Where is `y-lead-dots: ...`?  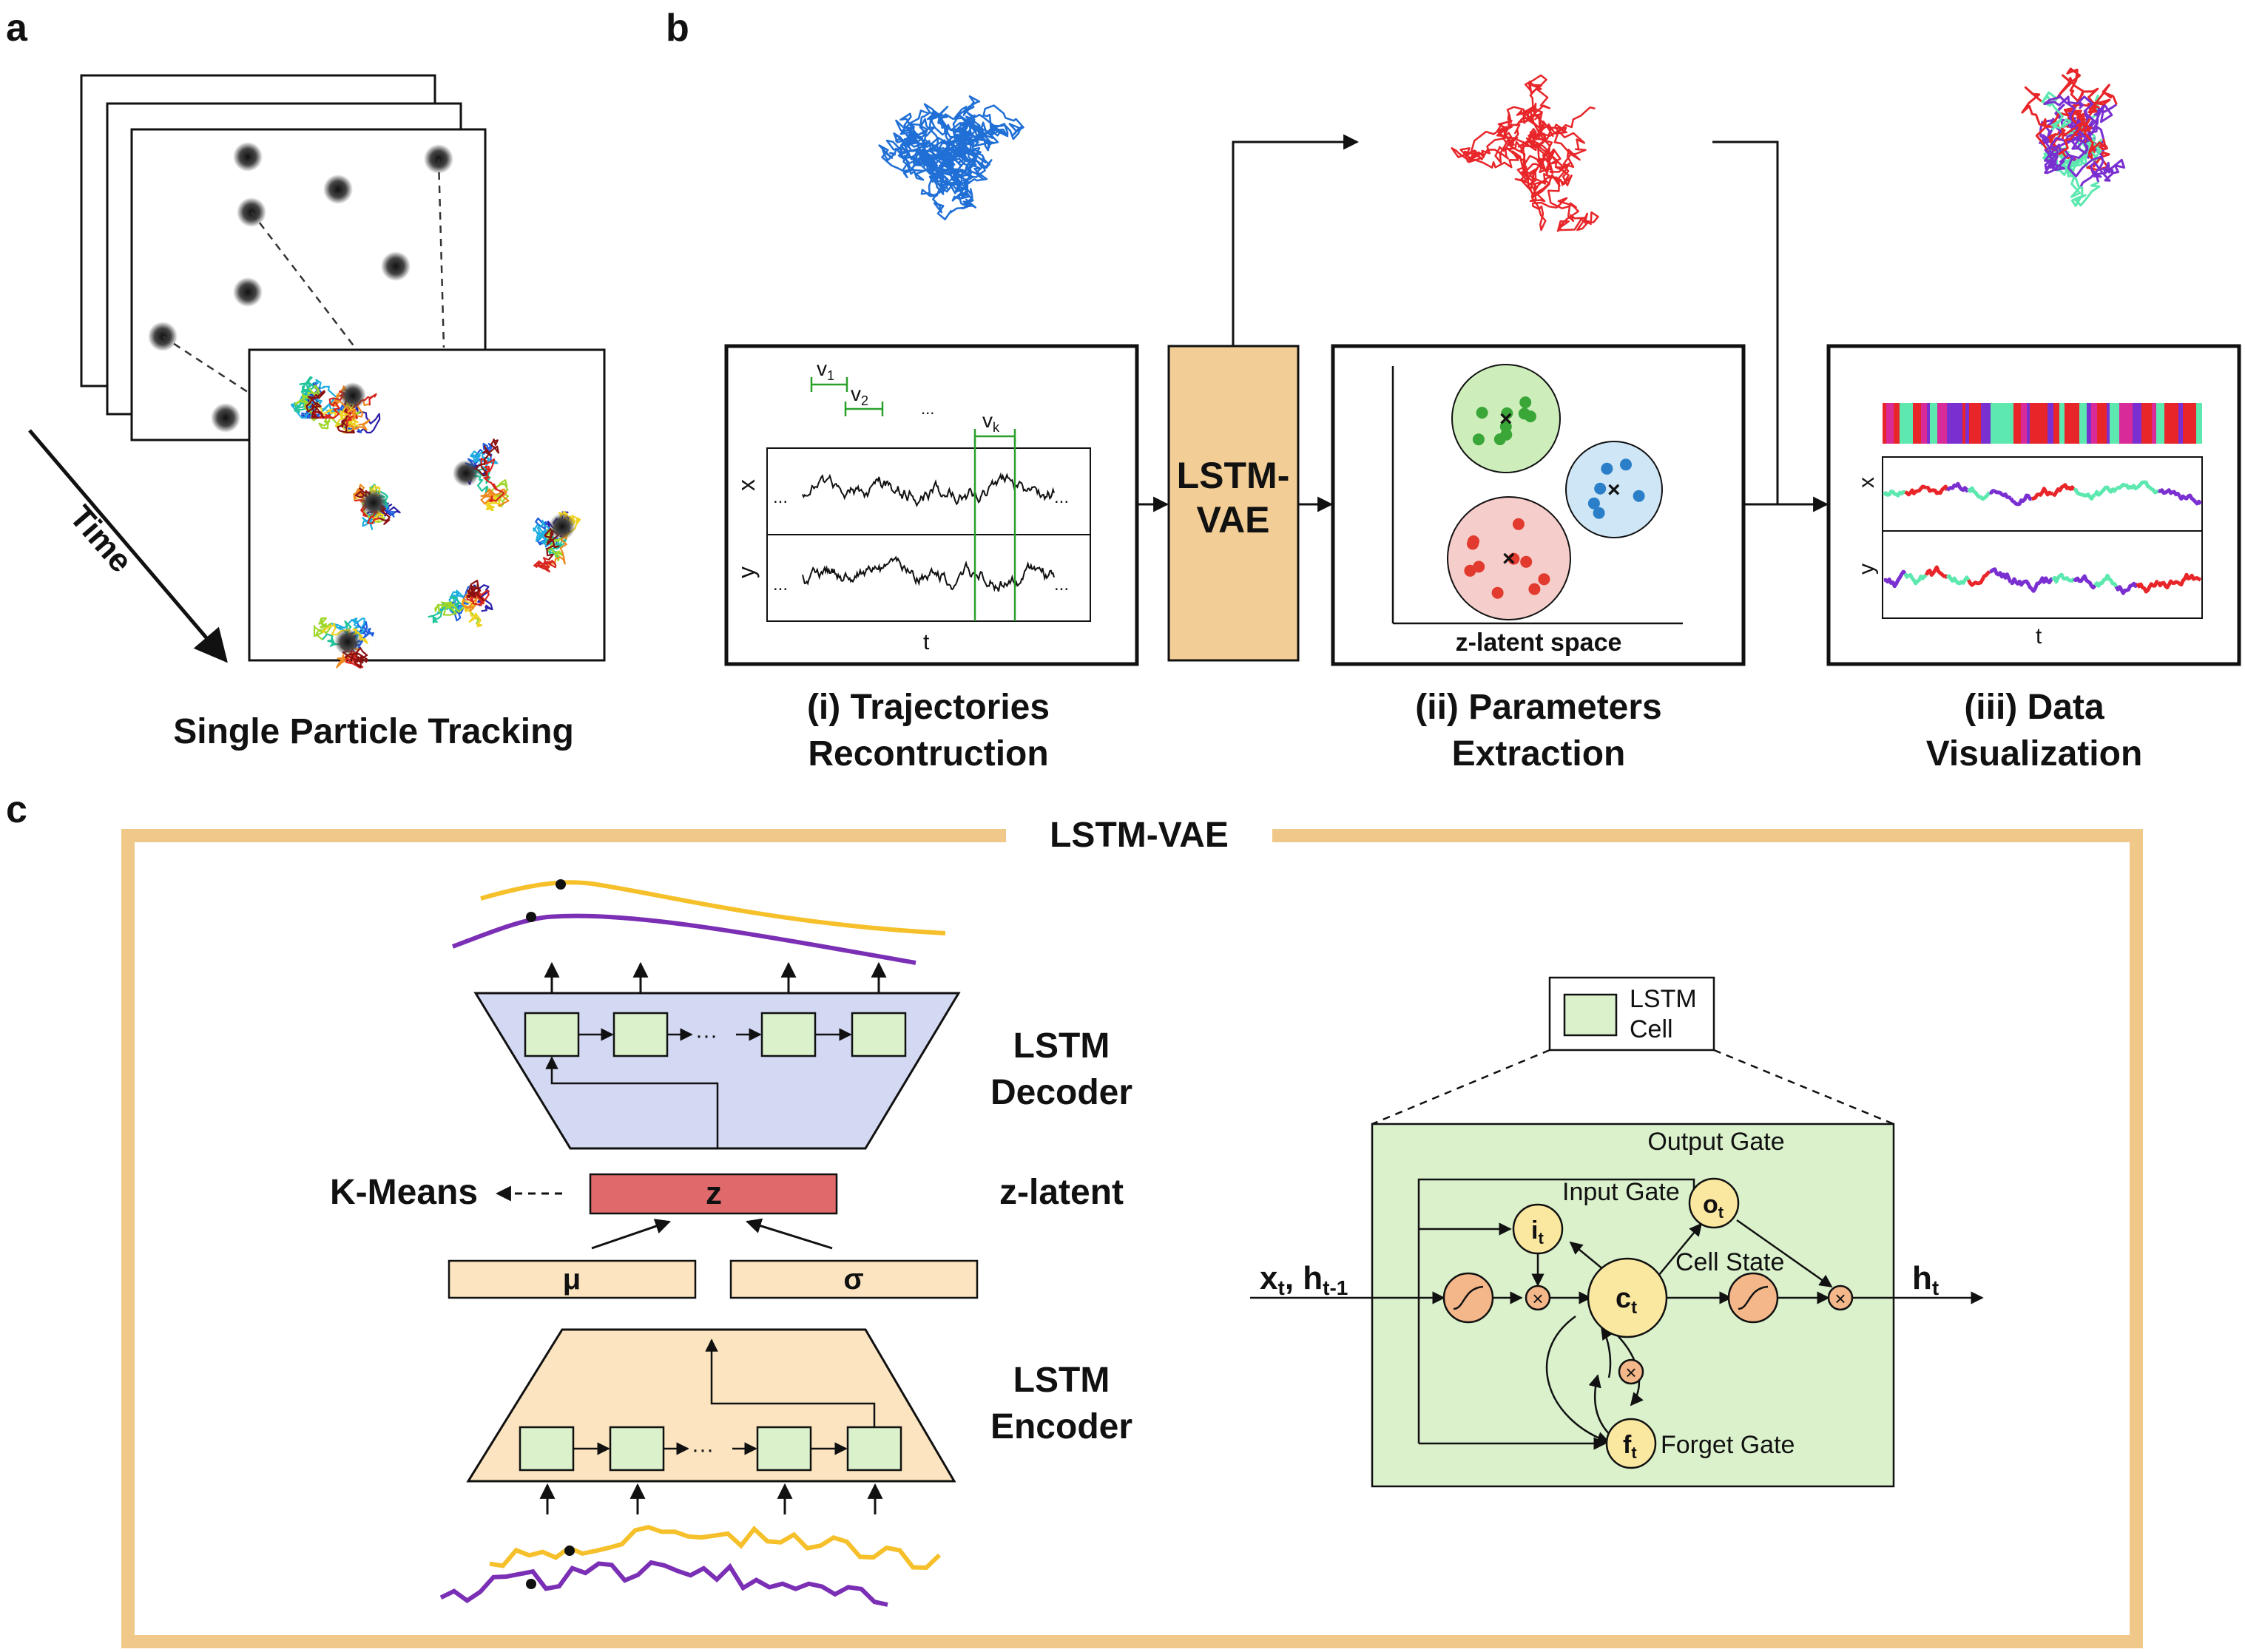 y-lead-dots: ... is located at coordinates (780, 585).